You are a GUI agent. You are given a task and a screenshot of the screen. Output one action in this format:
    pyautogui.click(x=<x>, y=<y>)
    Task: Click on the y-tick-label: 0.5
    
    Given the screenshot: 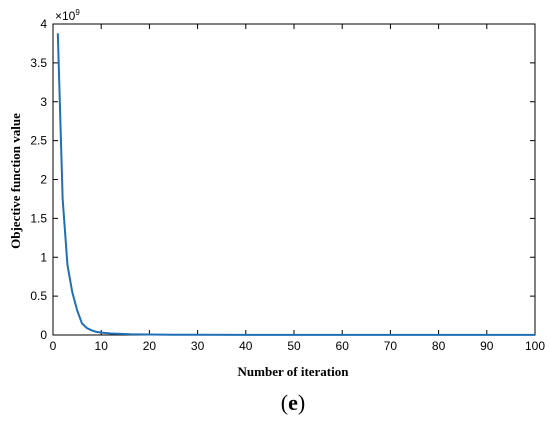 What is the action you would take?
    pyautogui.click(x=38, y=296)
    